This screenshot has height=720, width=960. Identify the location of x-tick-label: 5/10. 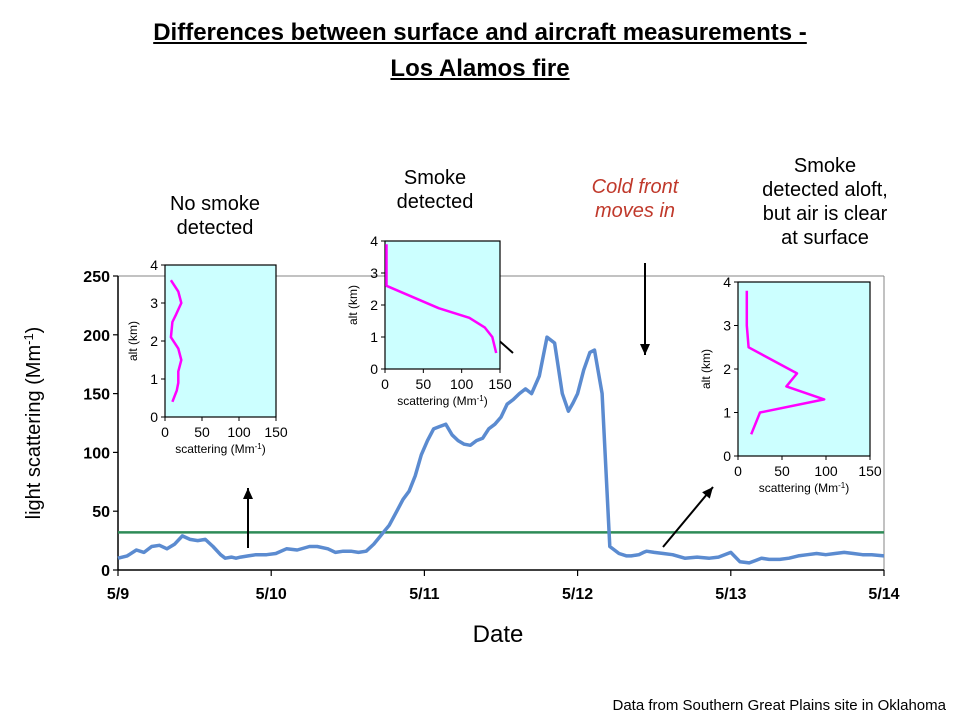
(271, 594).